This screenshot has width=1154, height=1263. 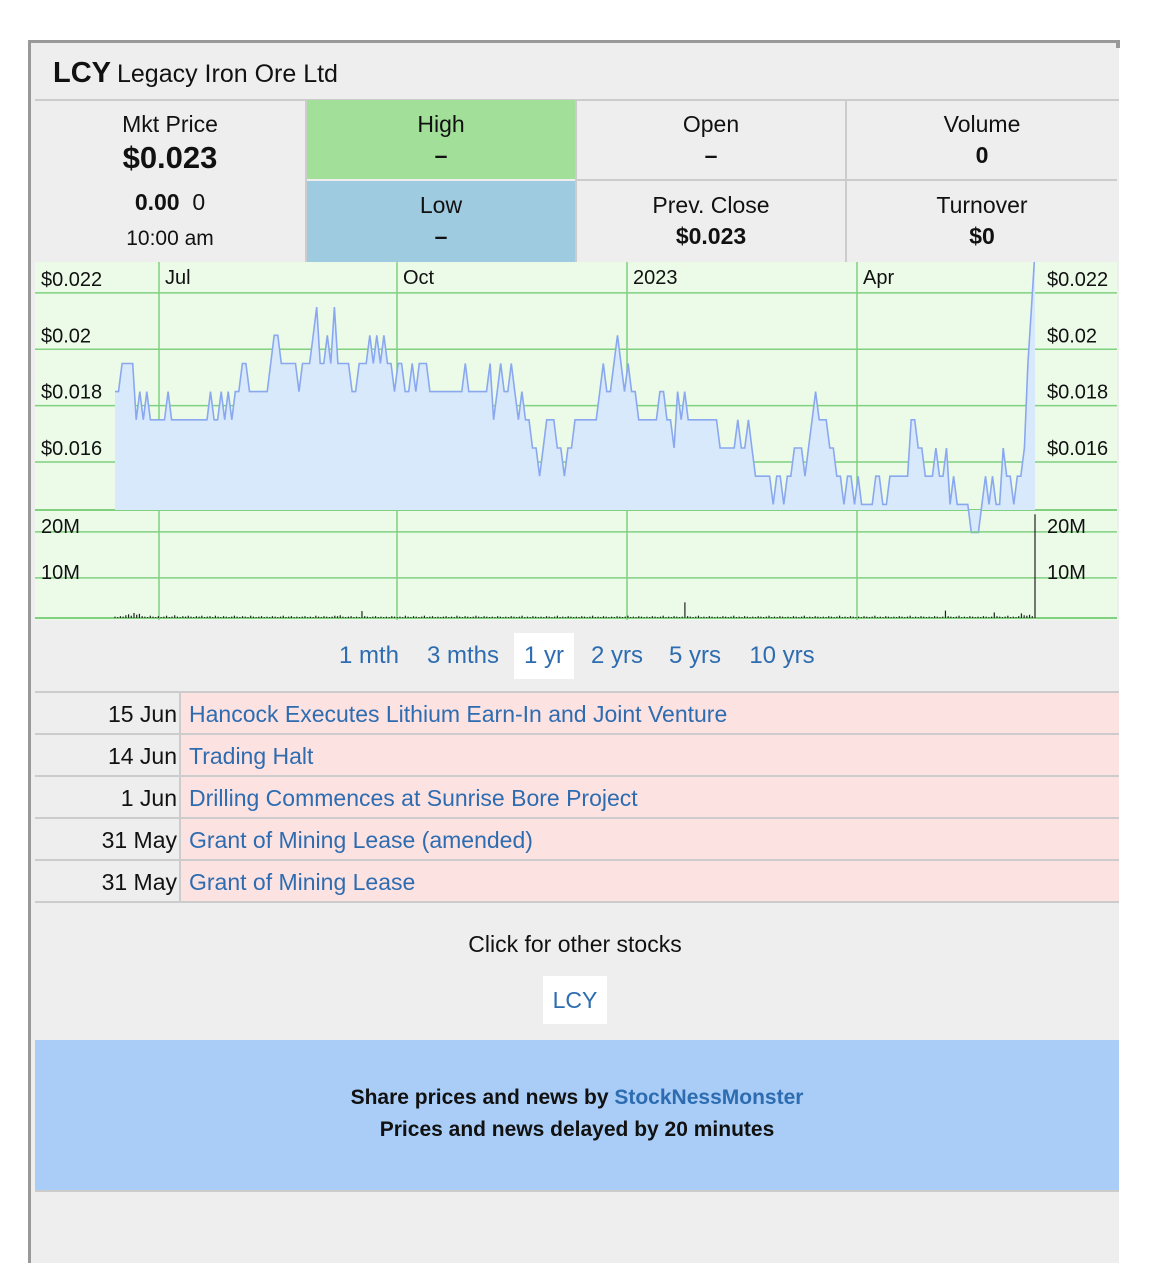 I want to click on x-tick-label: Apr, so click(x=878, y=278).